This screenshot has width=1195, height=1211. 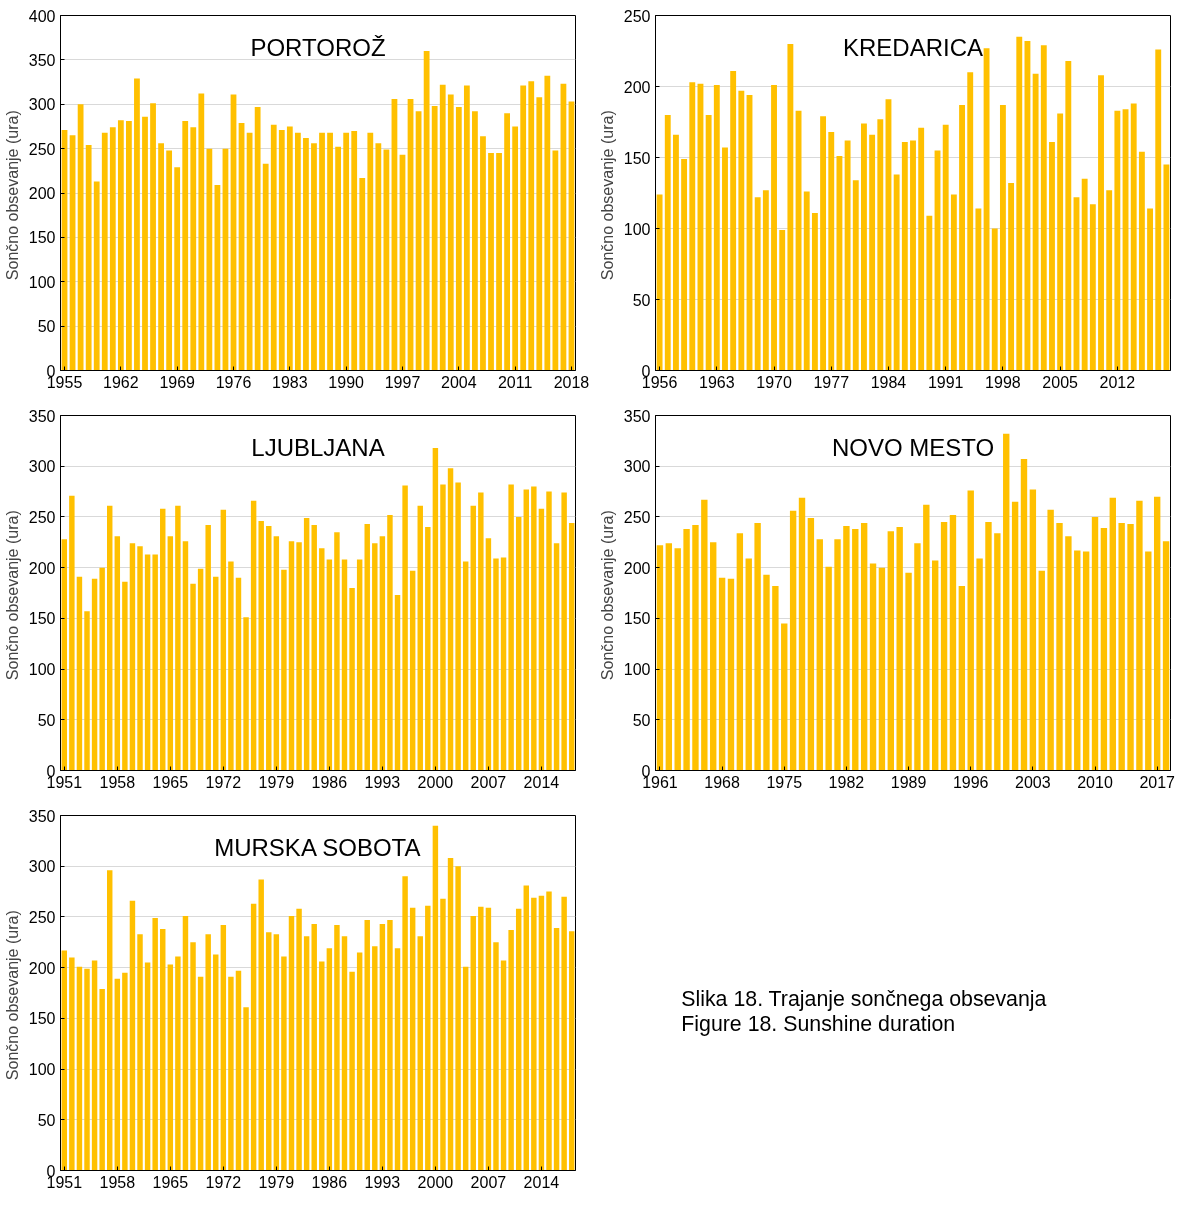 What do you see at coordinates (290, 382) in the screenshot?
I see `x-tick-label: 1983` at bounding box center [290, 382].